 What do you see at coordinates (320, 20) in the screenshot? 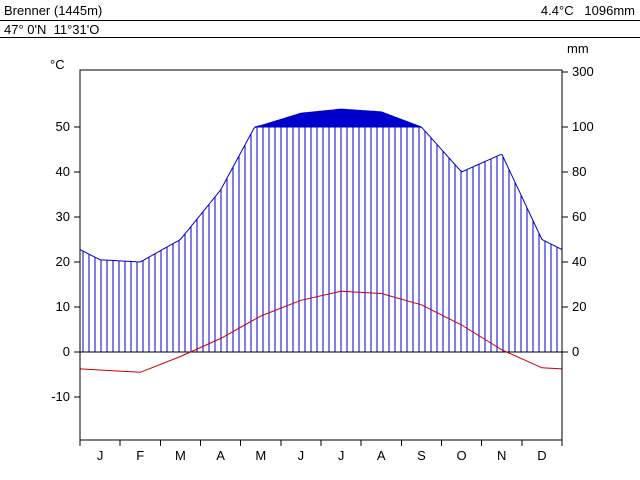
I see `header-rule-top` at bounding box center [320, 20].